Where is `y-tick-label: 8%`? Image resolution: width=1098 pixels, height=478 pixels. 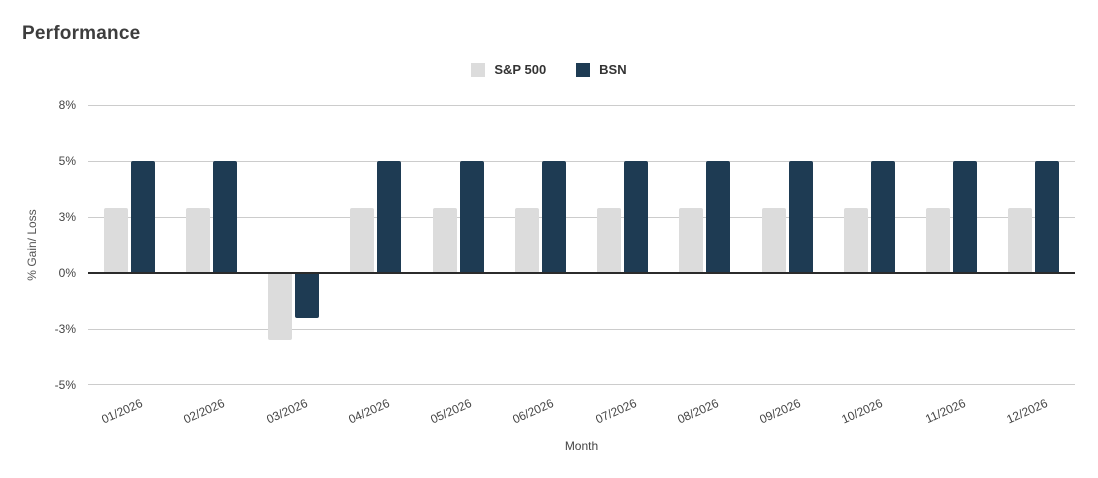
y-tick-label: 8% is located at coordinates (67, 105).